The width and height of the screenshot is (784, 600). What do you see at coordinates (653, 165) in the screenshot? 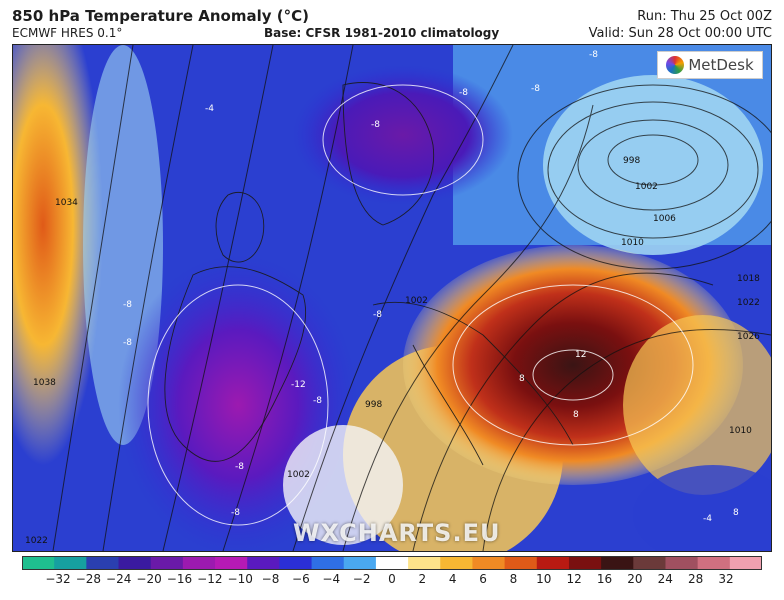
I see `low-pressure-warm-zone` at bounding box center [653, 165].